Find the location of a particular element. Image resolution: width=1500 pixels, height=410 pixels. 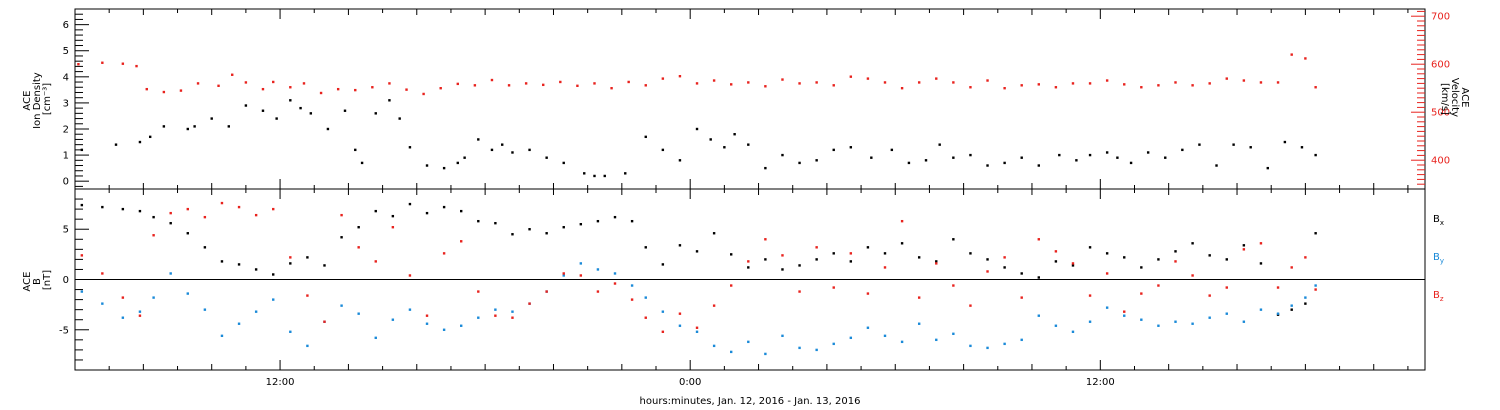

velocity-tick-label: 500 is located at coordinates (1440, 113).